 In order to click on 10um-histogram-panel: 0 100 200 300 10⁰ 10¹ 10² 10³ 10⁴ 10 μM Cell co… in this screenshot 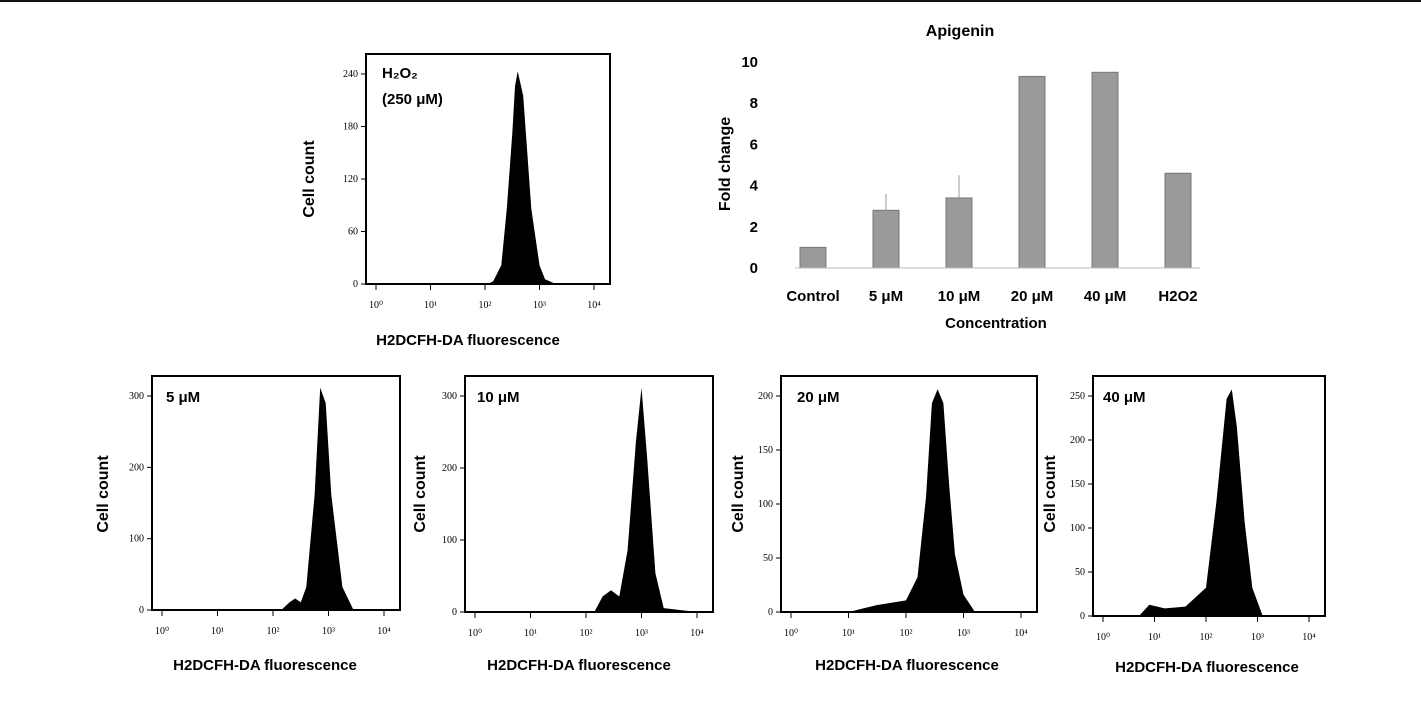, I will do `click(565, 526)`.